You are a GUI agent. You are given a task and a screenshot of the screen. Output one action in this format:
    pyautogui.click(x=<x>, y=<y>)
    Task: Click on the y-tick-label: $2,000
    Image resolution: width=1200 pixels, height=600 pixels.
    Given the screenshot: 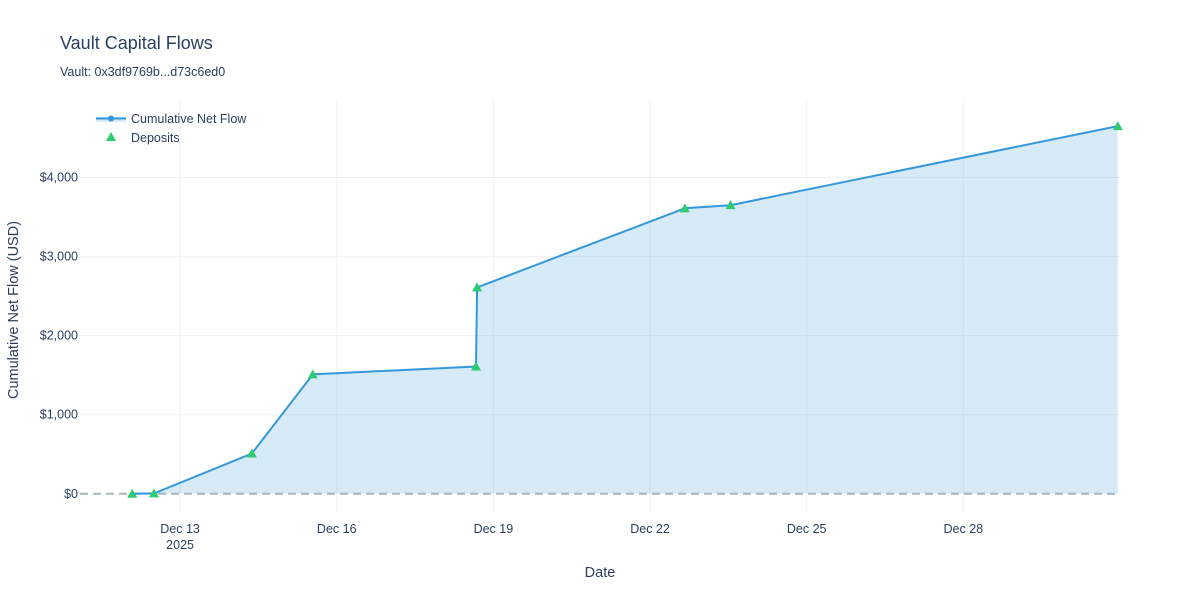 What is the action you would take?
    pyautogui.click(x=59, y=336)
    